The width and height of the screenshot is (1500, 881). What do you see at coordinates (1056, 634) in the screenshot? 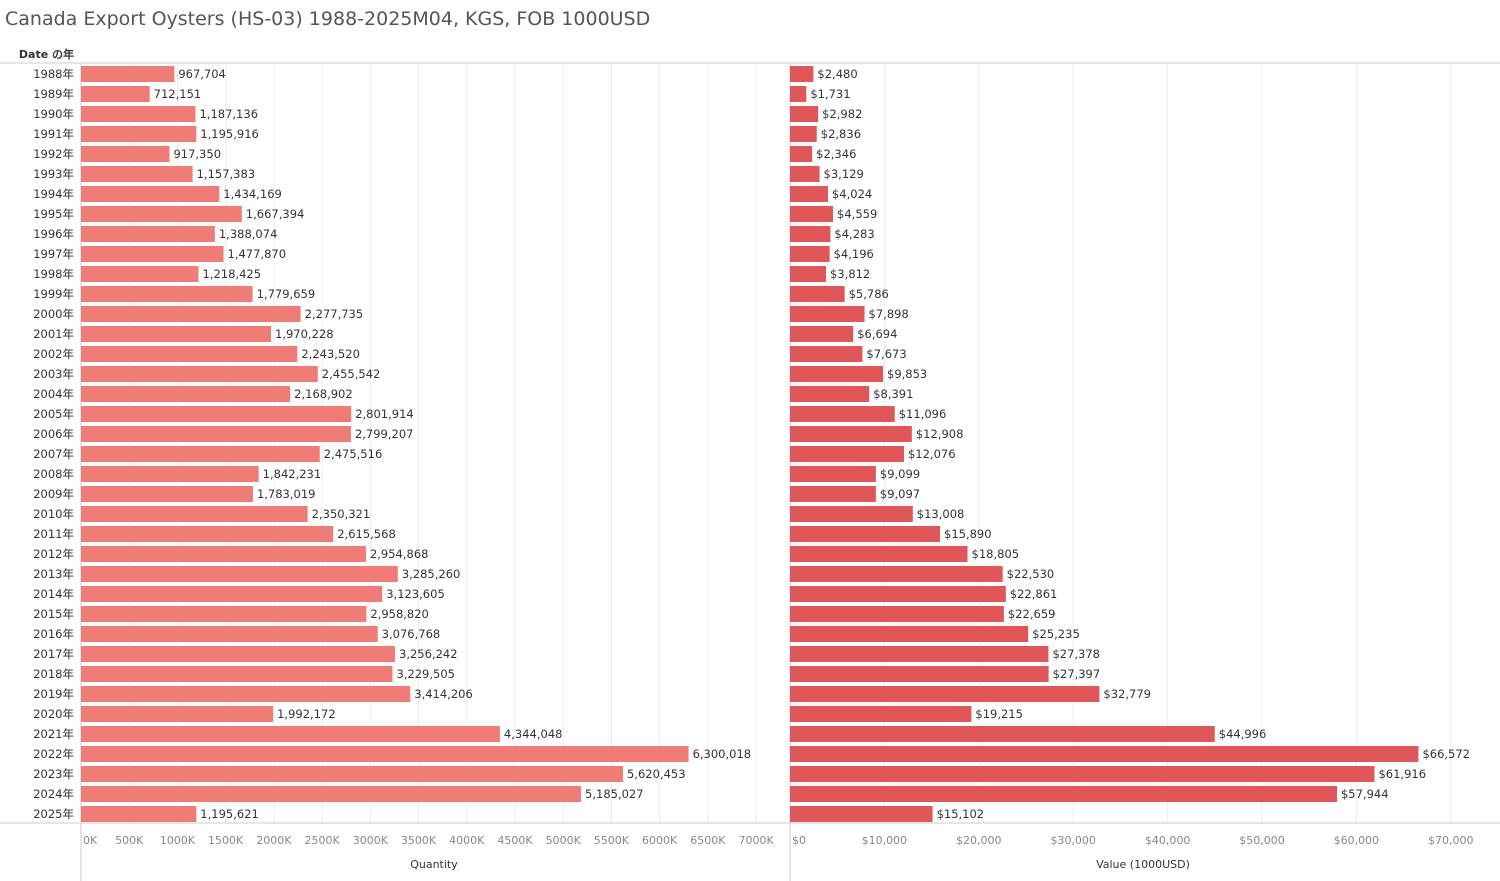
I see `value-data-label: $25,235` at bounding box center [1056, 634].